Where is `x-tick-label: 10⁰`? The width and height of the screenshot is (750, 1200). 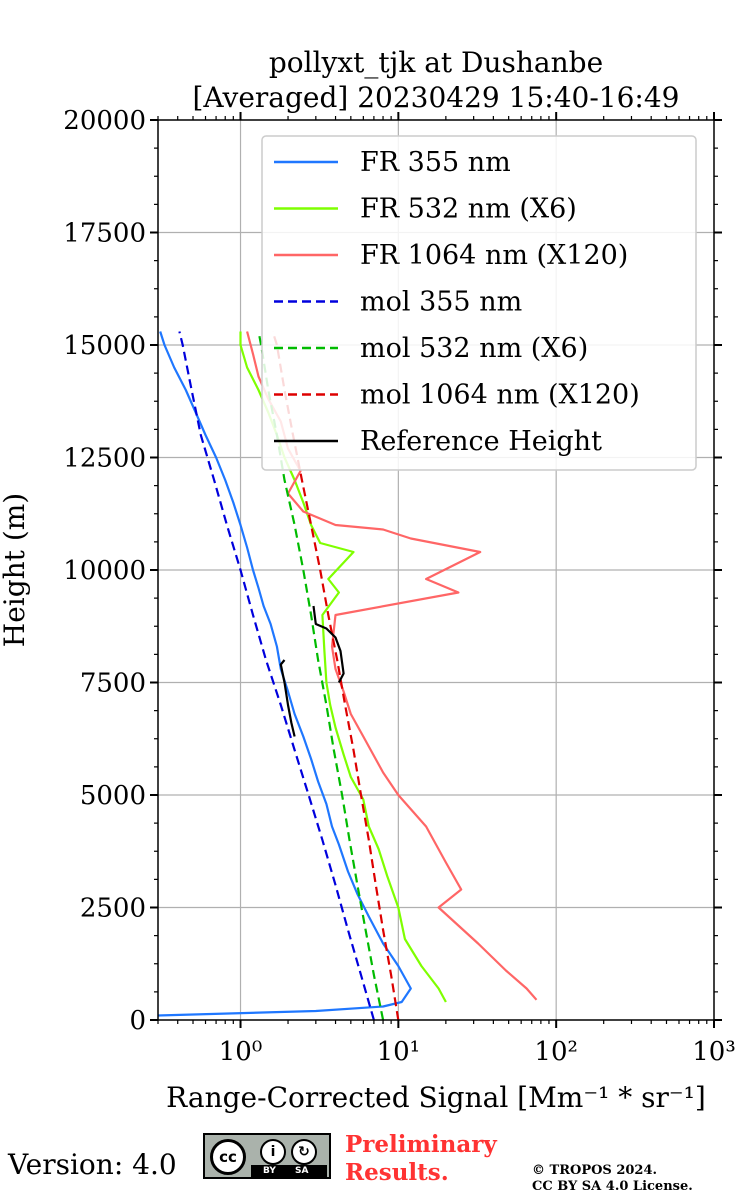 x-tick-label: 10⁰ is located at coordinates (241, 1052).